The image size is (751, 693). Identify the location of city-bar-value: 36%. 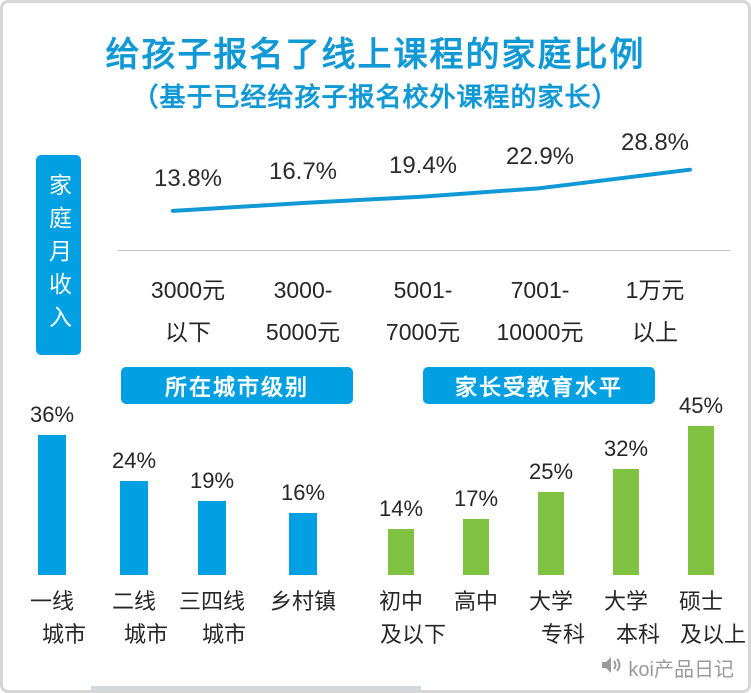
(52, 414).